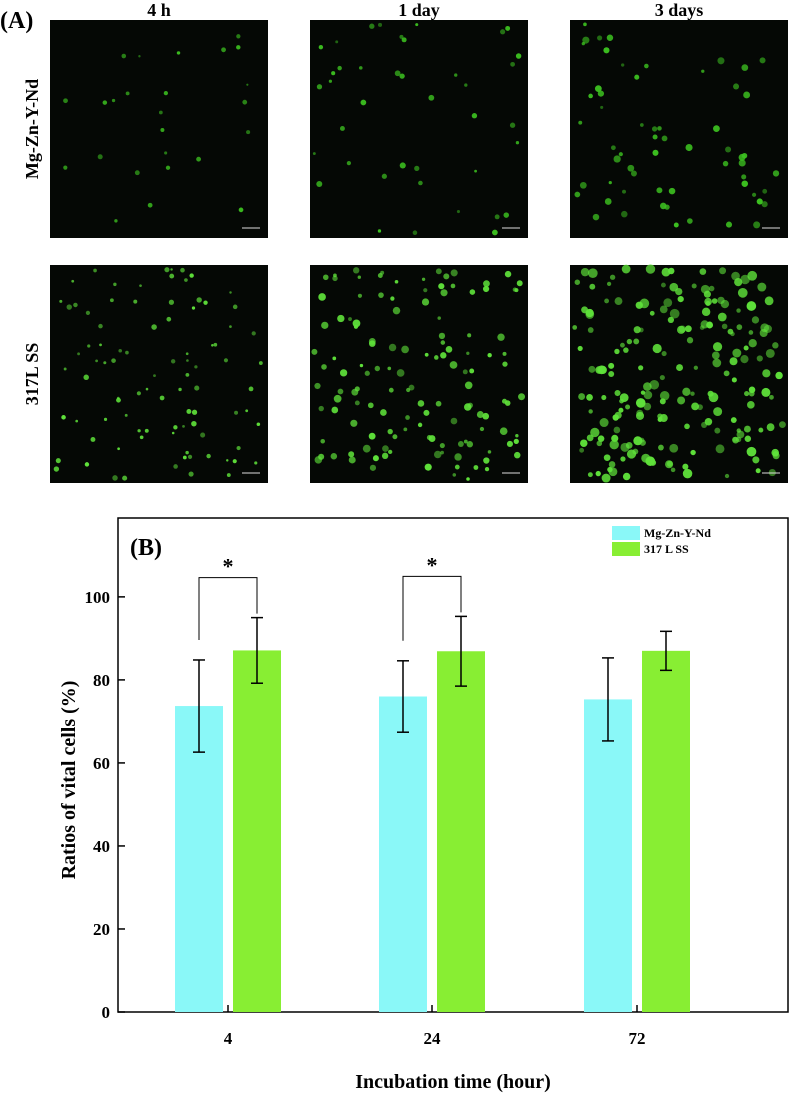 This screenshot has height=1094, width=790. Describe the element at coordinates (159, 374) in the screenshot. I see `micrograph` at that location.